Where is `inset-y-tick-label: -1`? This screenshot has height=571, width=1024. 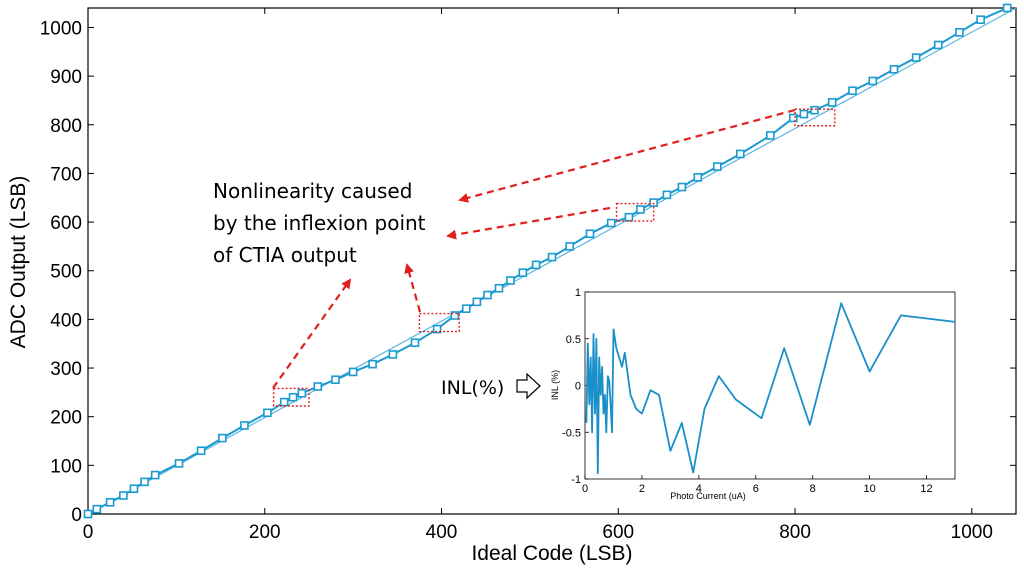 inset-y-tick-label: -1 is located at coordinates (576, 480).